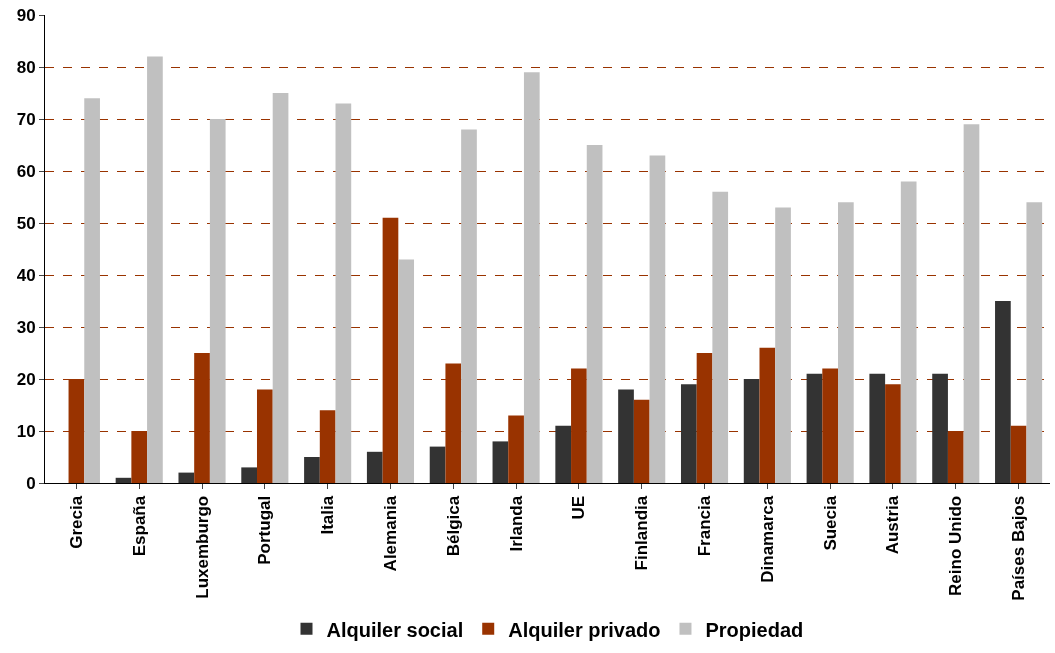  I want to click on x-tick-label: Finlandia, so click(642, 533).